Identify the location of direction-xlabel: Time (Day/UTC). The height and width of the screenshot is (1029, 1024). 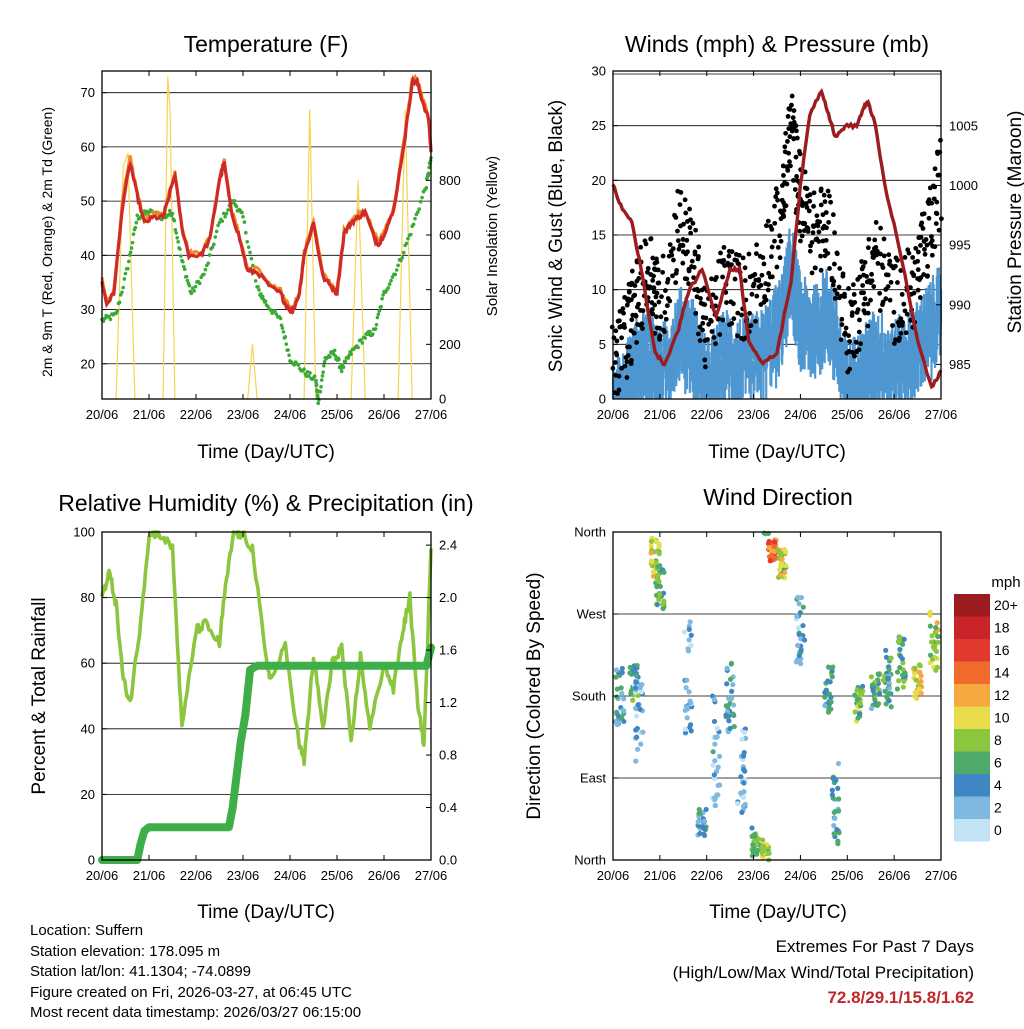
(778, 912).